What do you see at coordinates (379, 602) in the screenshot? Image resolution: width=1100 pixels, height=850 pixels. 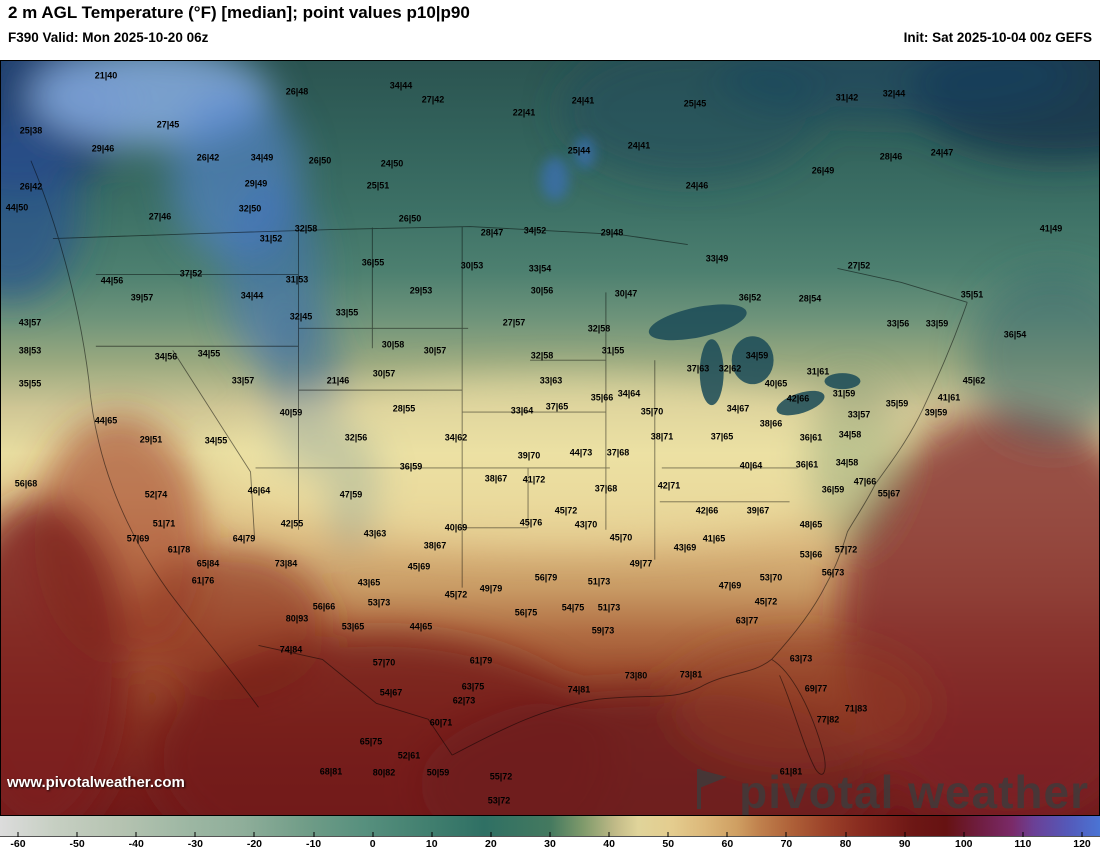 I see `point-value: 53|73` at bounding box center [379, 602].